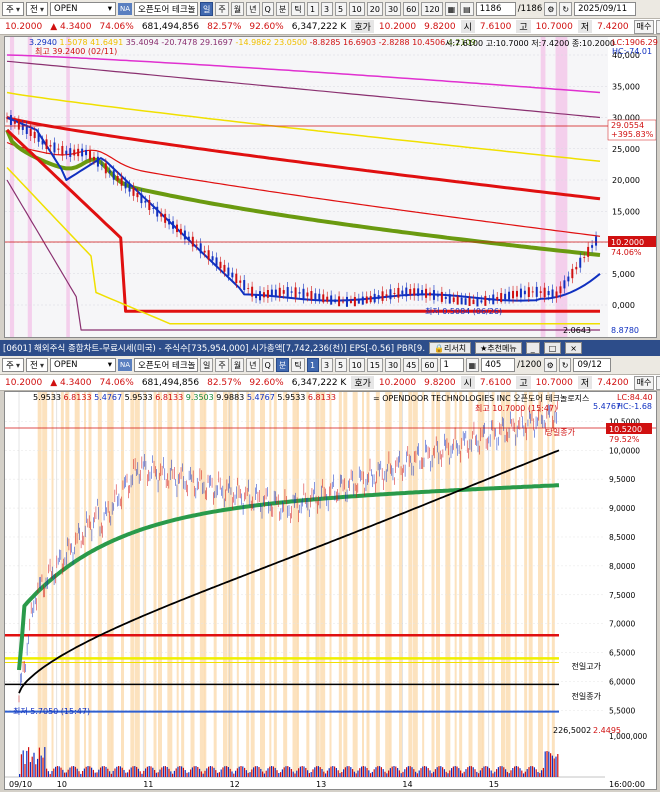 Image resolution: width=660 pixels, height=792 pixels. I want to click on bottom-left-readout: 2.0643, so click(577, 330).